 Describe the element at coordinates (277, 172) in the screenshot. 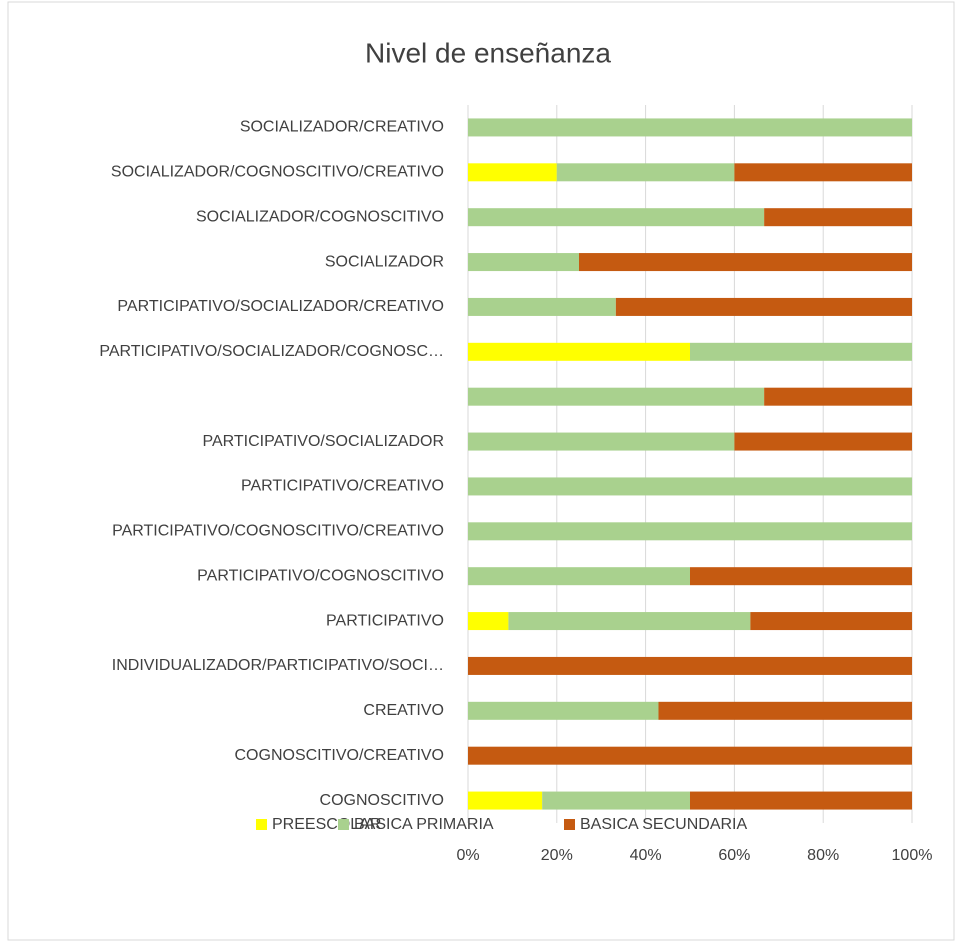

I see `y-tick-label: SOCIALIZADOR/COGNOSCITIVO/CREATIVO` at that location.